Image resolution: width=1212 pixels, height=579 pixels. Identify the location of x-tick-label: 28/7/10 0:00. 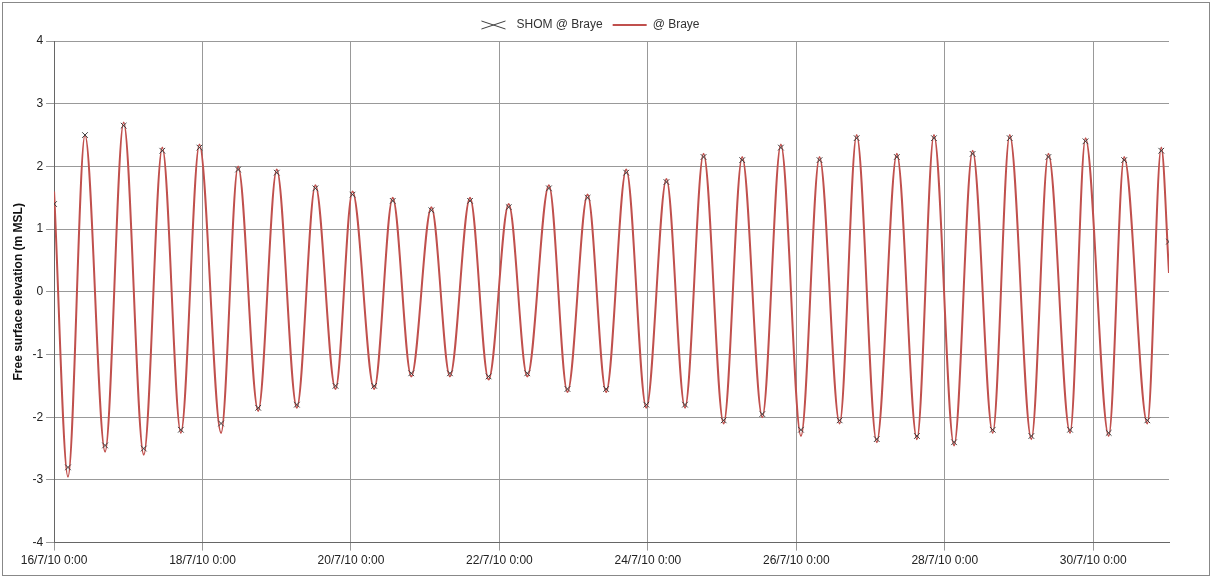
(945, 560).